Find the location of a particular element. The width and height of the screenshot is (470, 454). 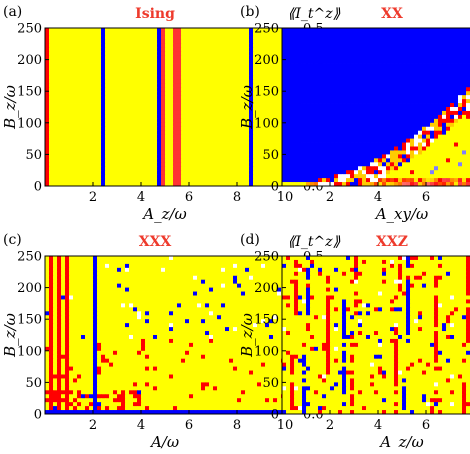

y-tick-label: 50 is located at coordinates (33, 155).